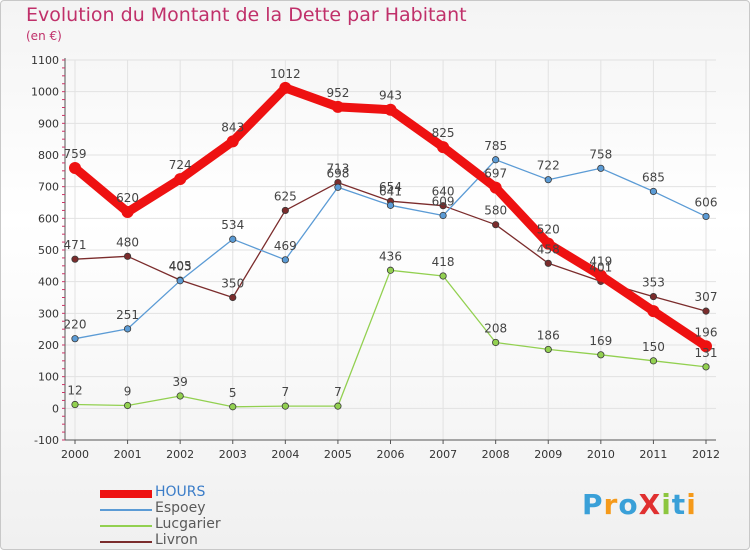 The image size is (750, 550). I want to click on x-tick-label: 2009, so click(548, 454).